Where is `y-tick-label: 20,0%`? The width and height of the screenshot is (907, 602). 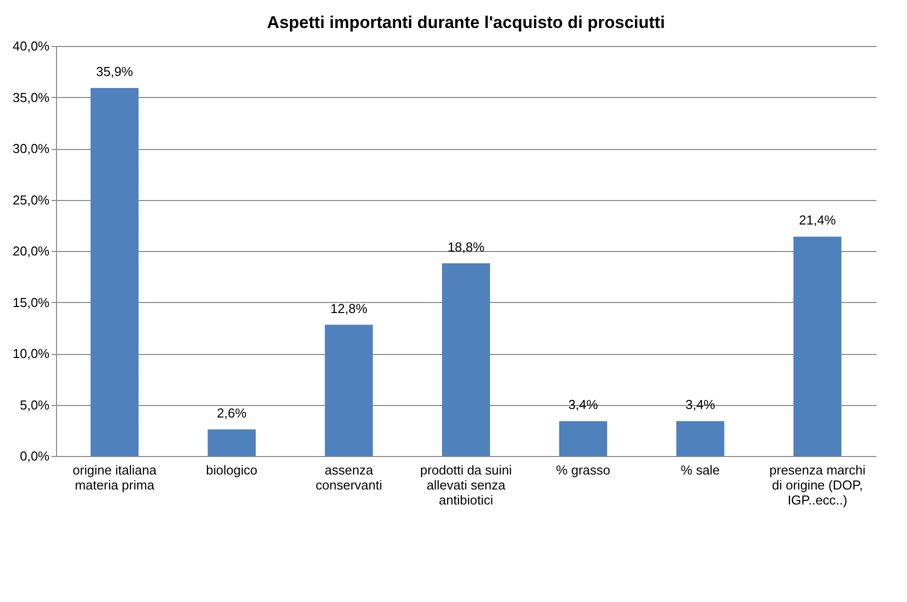
y-tick-label: 20,0% is located at coordinates (31, 251).